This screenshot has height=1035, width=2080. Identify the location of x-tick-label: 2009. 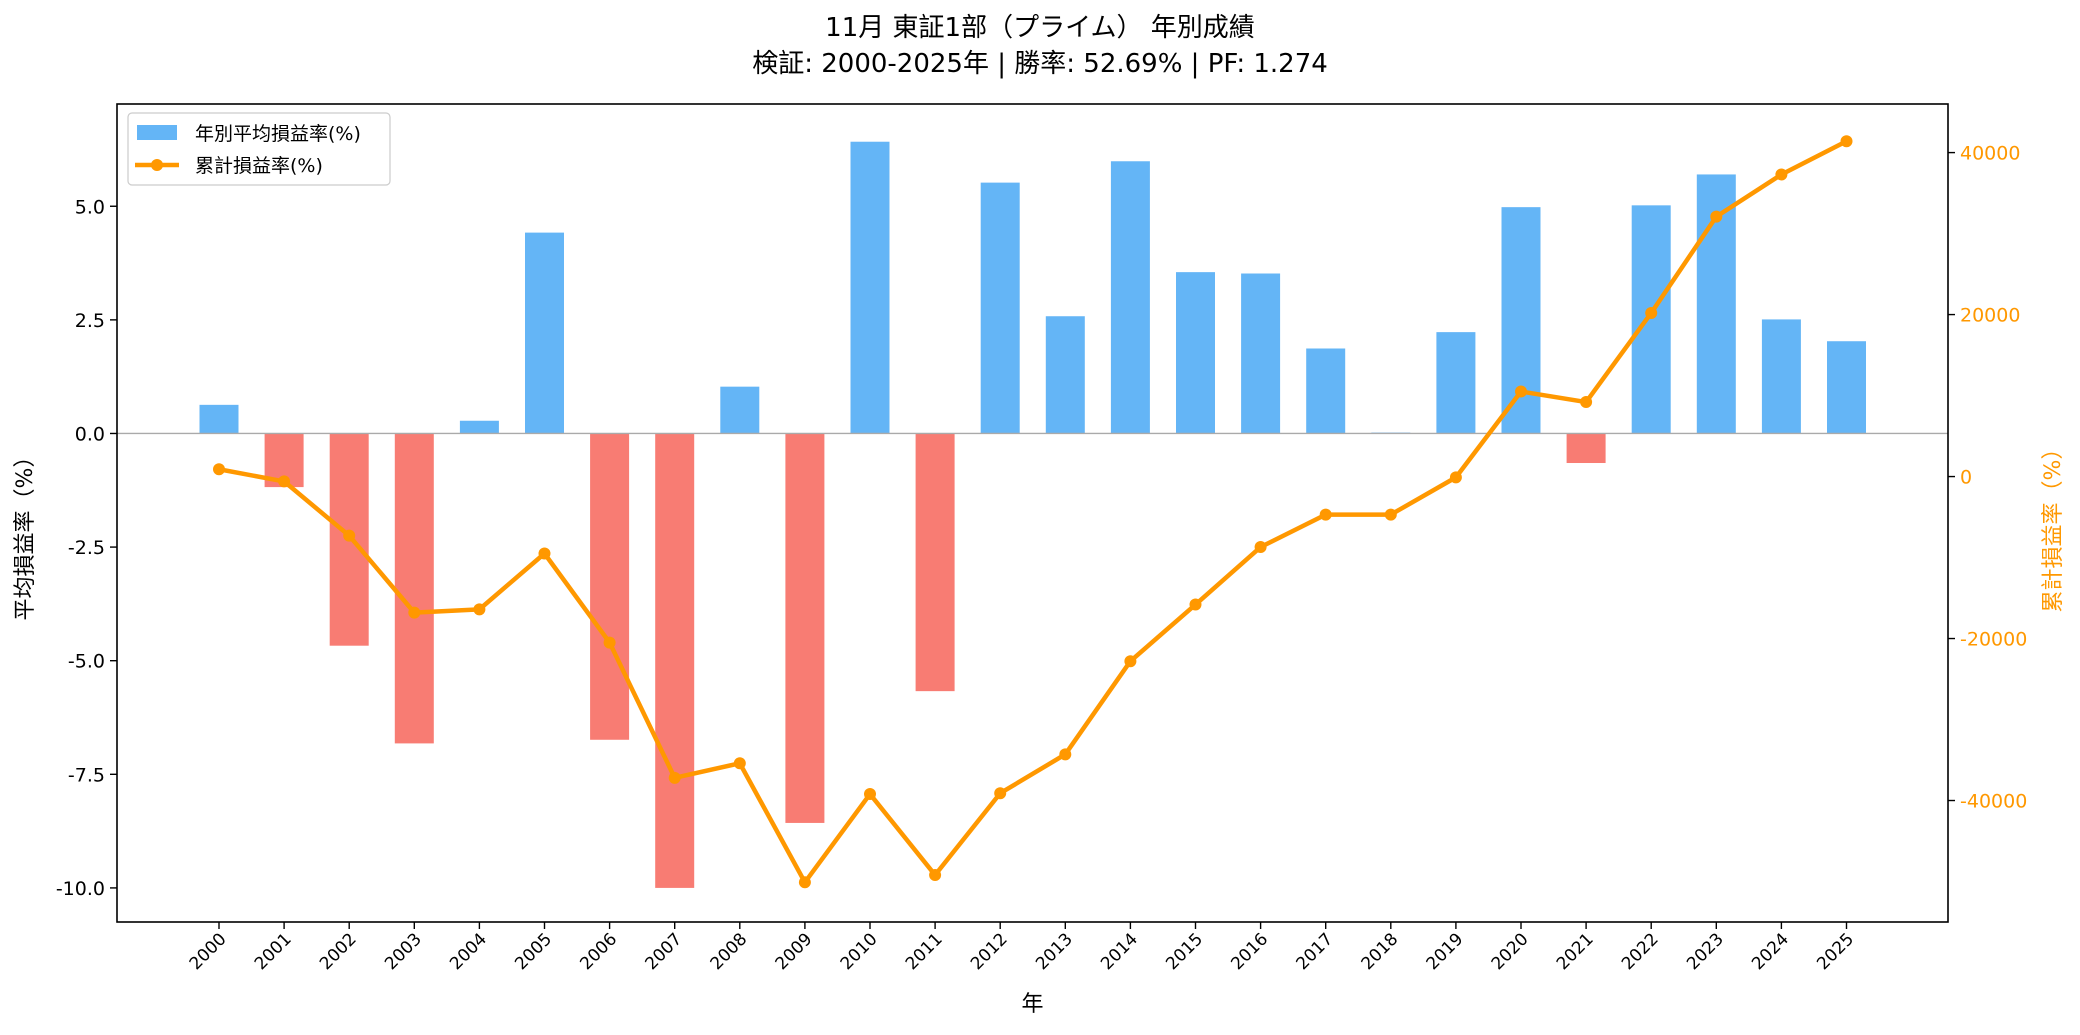
(794, 951).